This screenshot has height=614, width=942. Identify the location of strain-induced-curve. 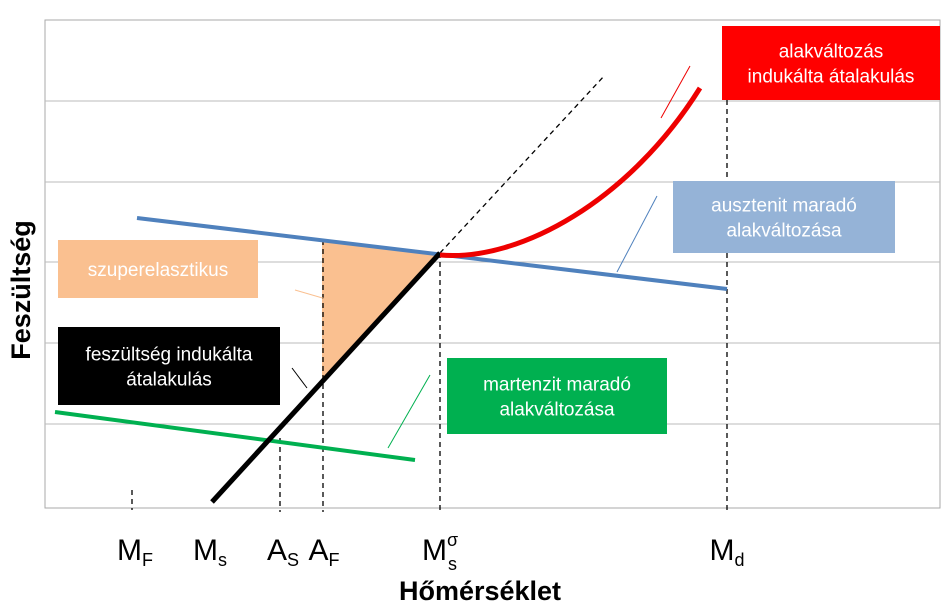
(571, 172).